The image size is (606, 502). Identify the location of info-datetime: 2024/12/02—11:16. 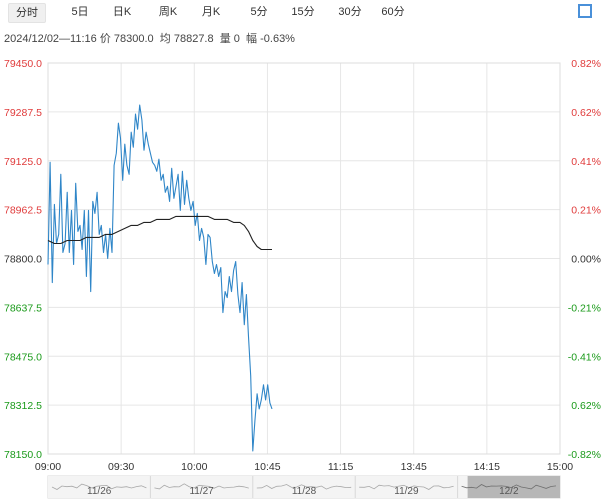
(50, 39).